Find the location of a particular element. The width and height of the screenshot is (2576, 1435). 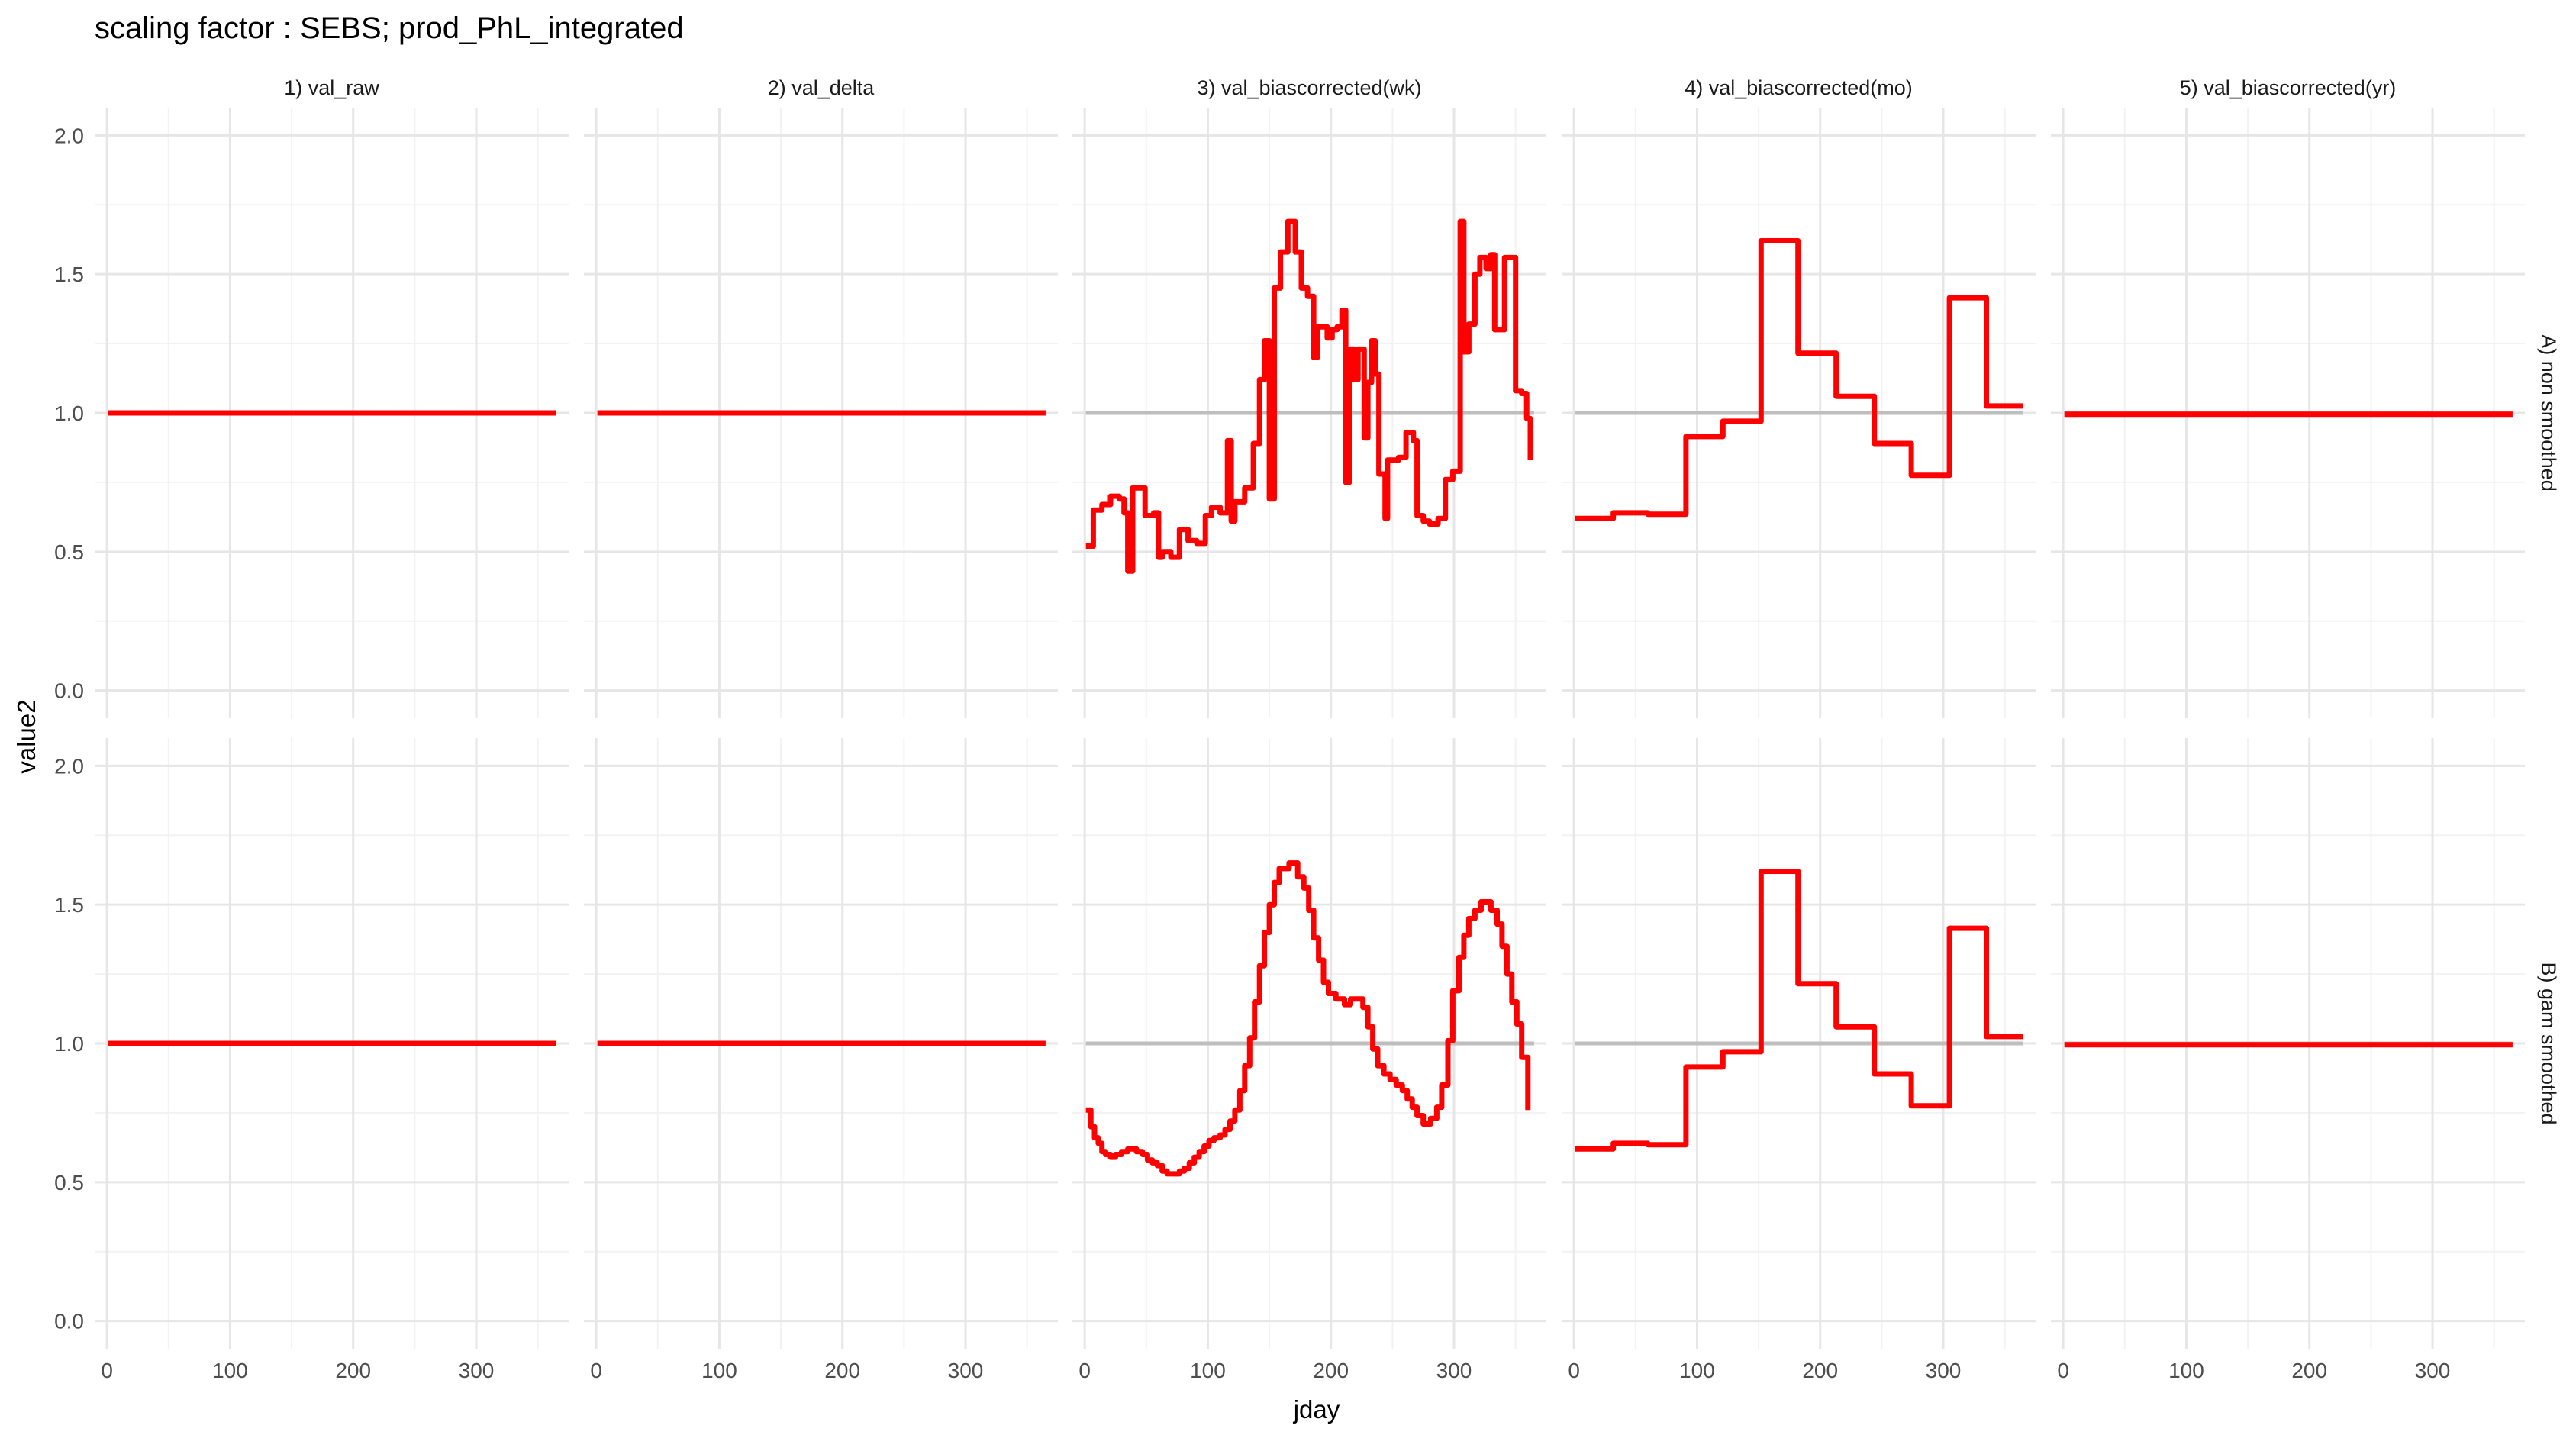

y-axis-label: value2 is located at coordinates (26, 736).